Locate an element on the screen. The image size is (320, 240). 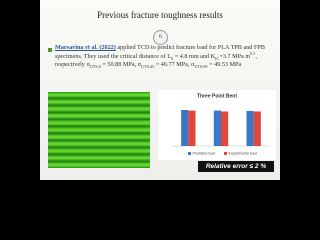
text-run: , respectively σ is located at coordinates (156, 60).